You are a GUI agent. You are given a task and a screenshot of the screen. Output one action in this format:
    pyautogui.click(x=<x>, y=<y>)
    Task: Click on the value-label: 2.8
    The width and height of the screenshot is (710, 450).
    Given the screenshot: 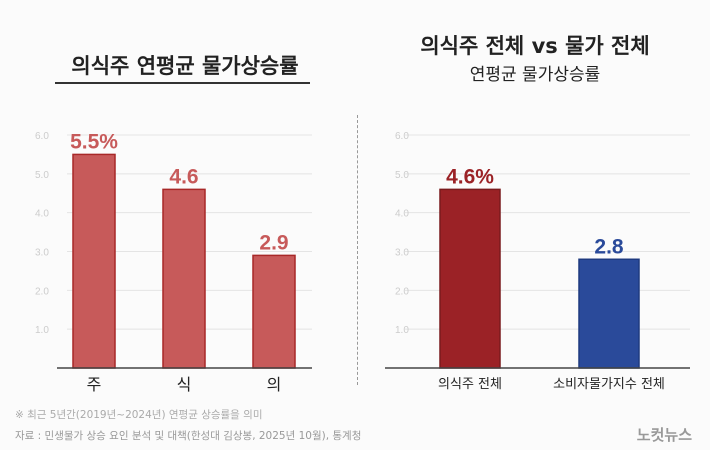 What is the action you would take?
    pyautogui.click(x=609, y=246)
    